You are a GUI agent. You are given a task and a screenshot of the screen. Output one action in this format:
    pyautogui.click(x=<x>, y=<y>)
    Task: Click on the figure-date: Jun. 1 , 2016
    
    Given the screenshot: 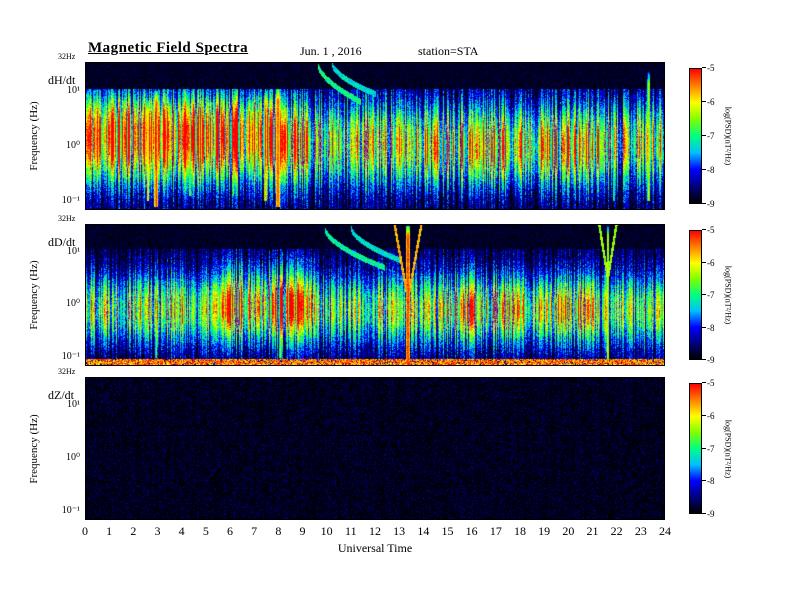 What is the action you would take?
    pyautogui.click(x=331, y=51)
    